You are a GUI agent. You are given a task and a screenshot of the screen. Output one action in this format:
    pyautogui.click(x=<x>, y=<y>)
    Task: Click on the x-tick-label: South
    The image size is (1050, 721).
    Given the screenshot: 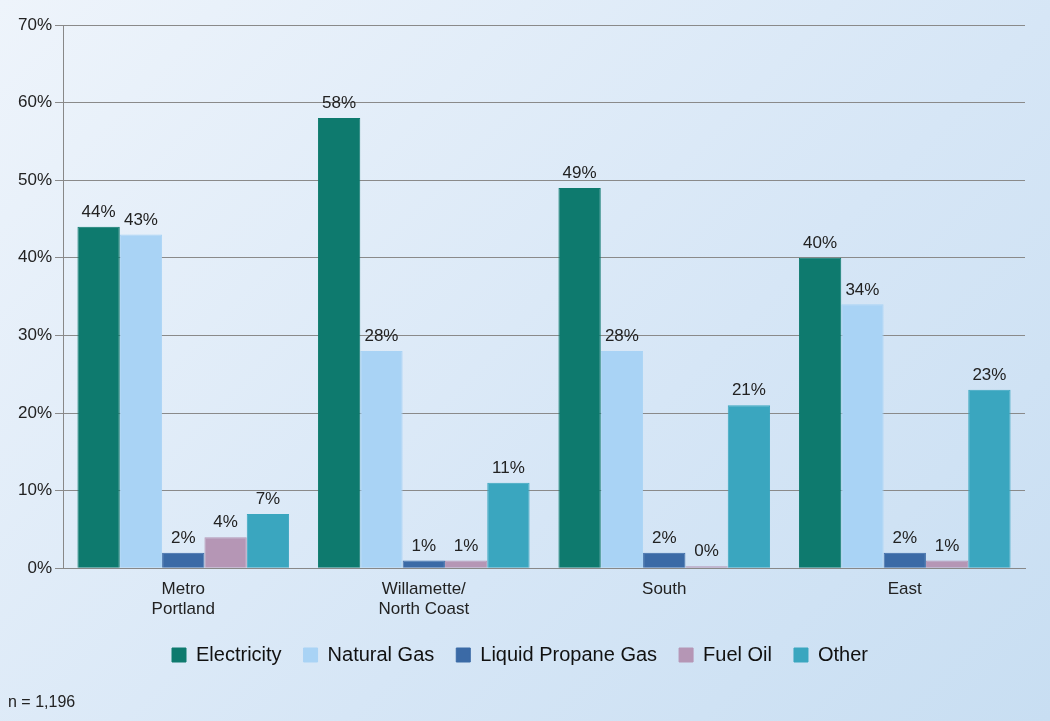 What is the action you would take?
    pyautogui.click(x=664, y=589)
    